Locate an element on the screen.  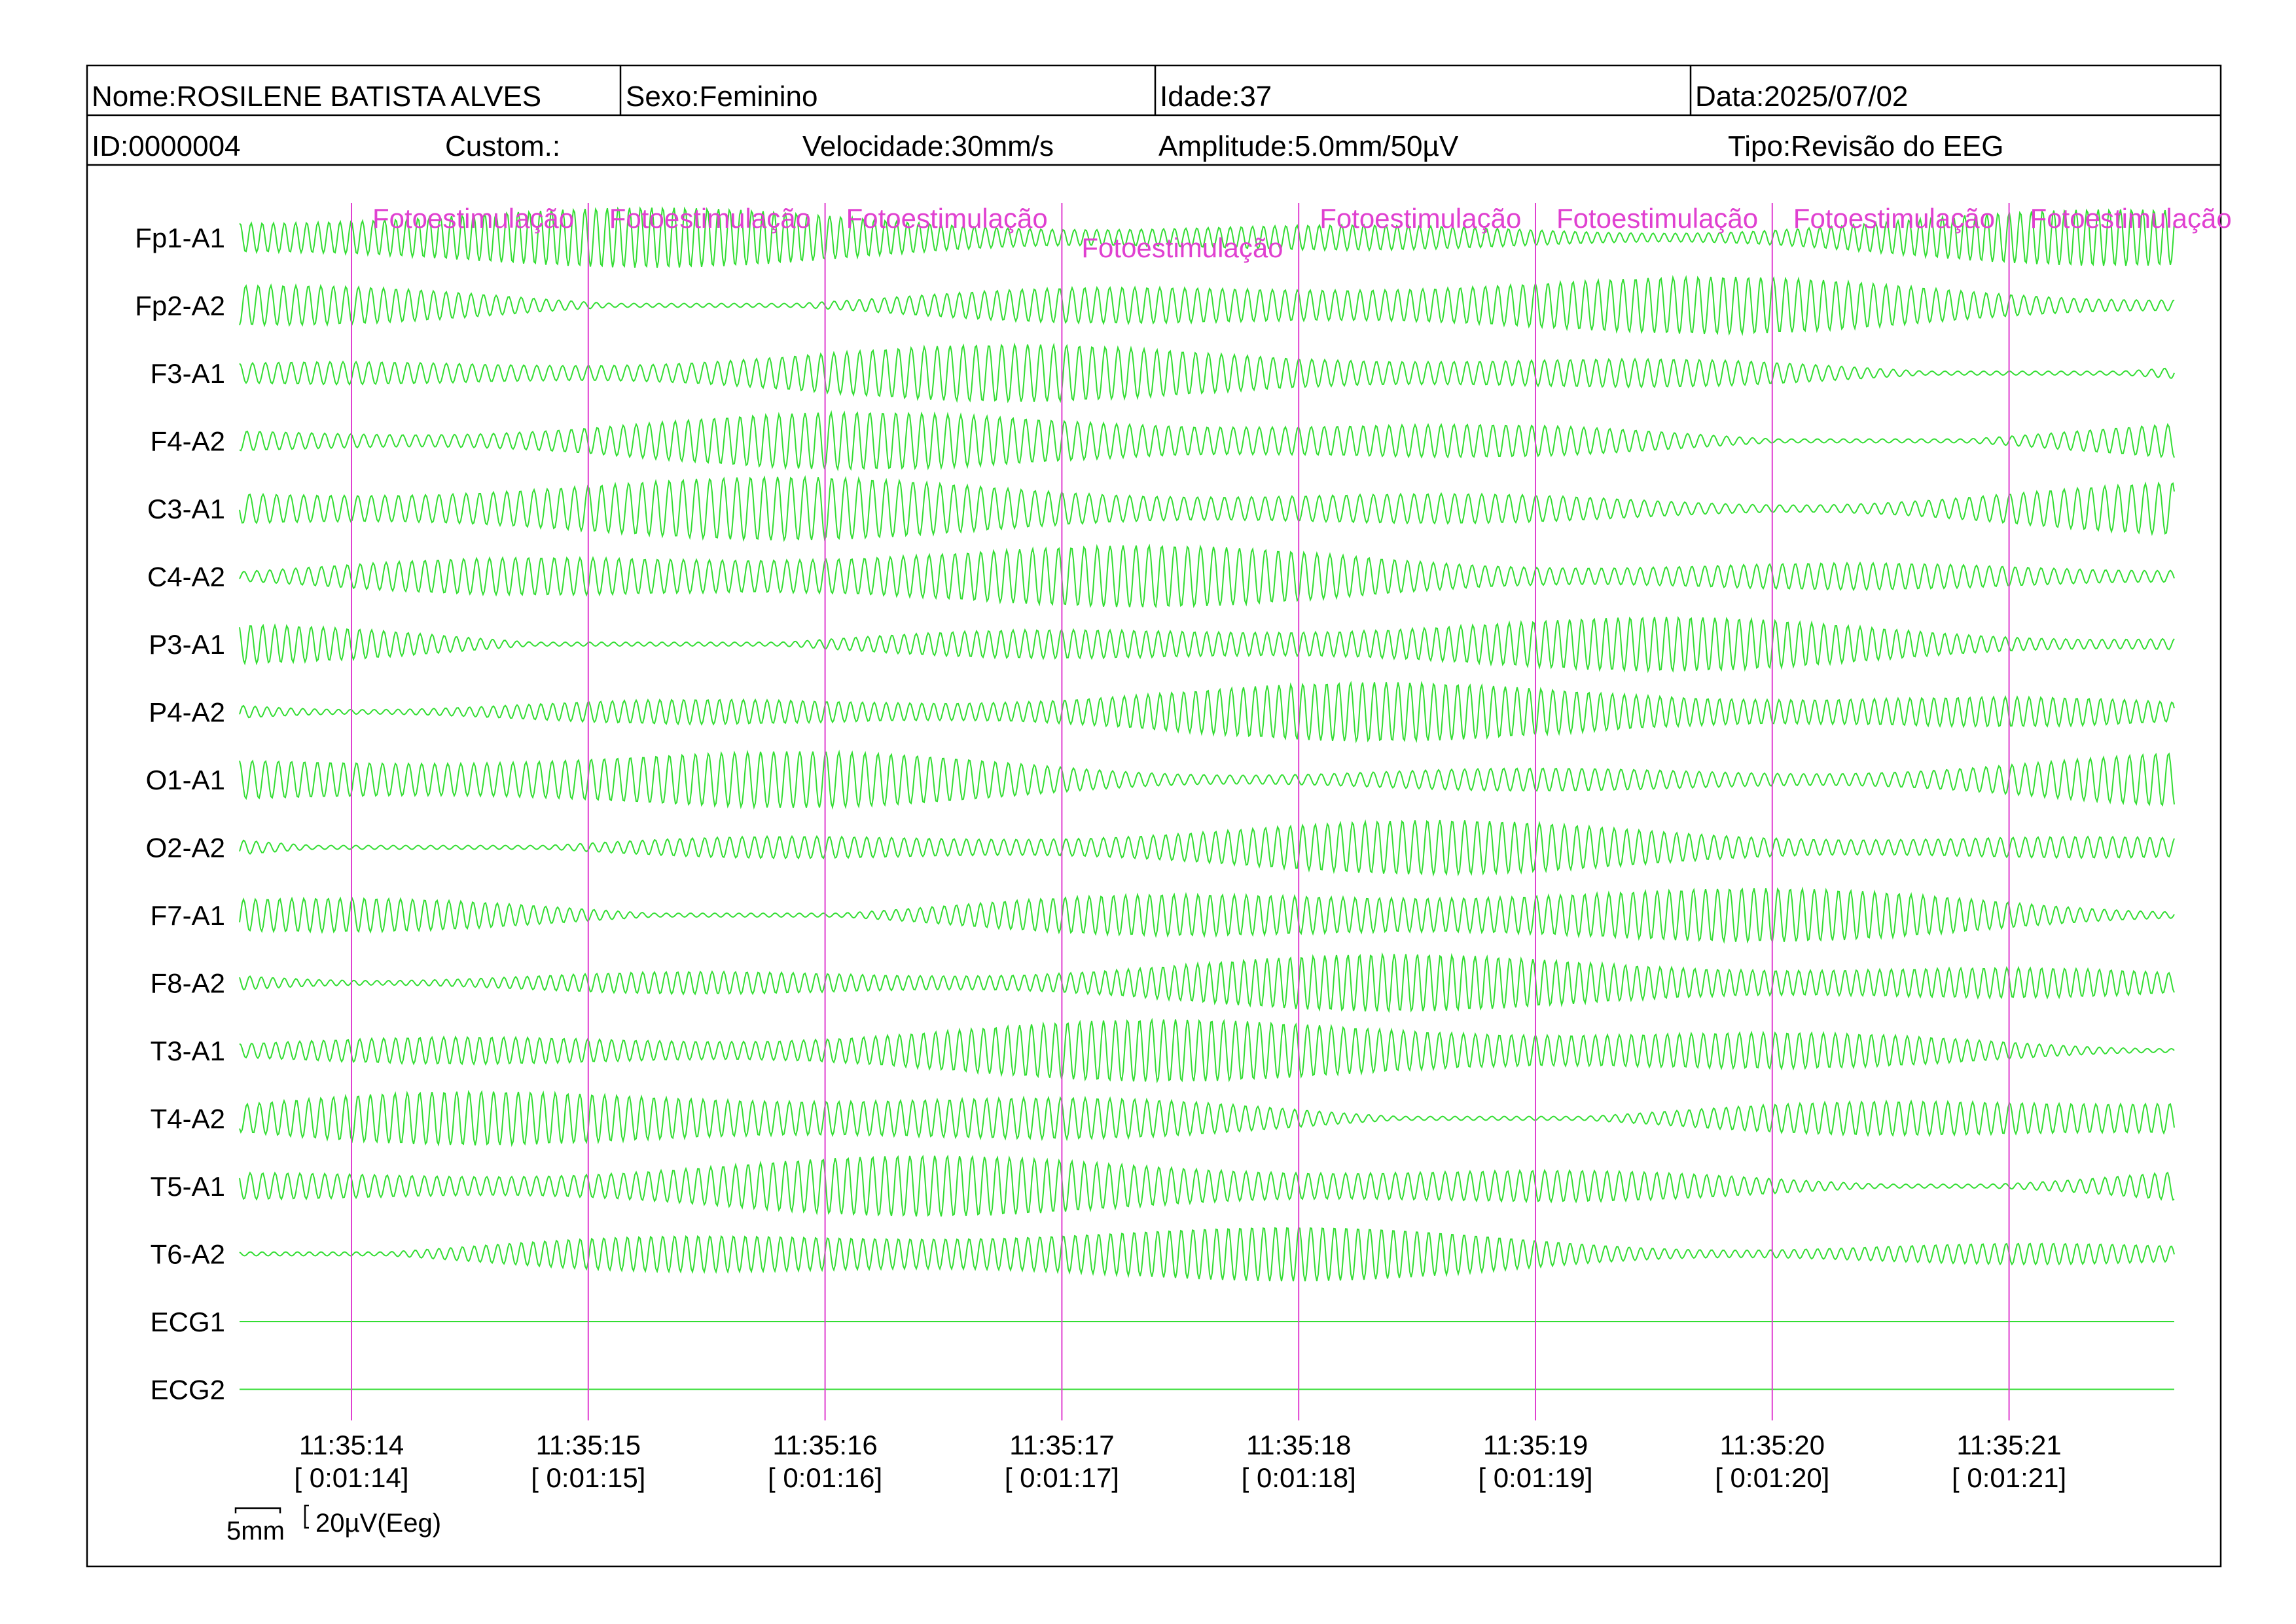
channel-label-fp1-a1: Fp1-A1 is located at coordinates (180, 238).